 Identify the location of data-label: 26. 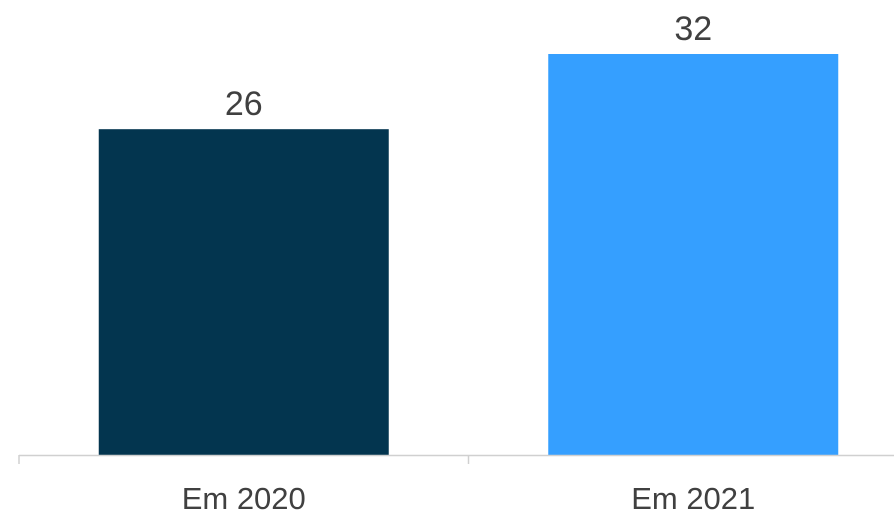
(244, 104).